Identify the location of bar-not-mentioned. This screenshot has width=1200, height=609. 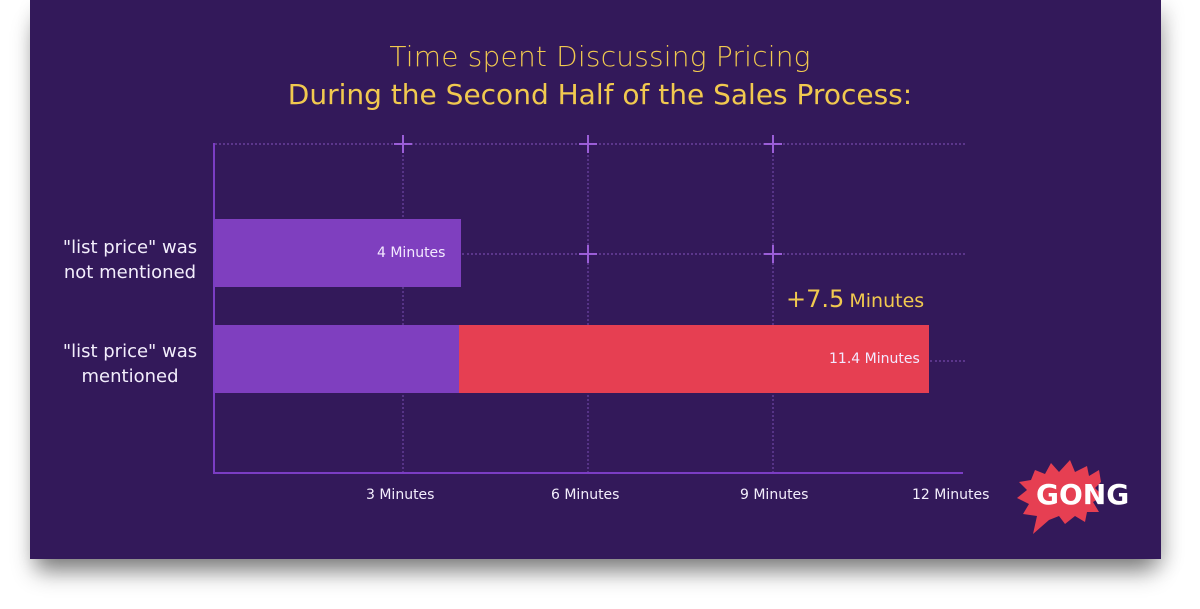
(338, 253).